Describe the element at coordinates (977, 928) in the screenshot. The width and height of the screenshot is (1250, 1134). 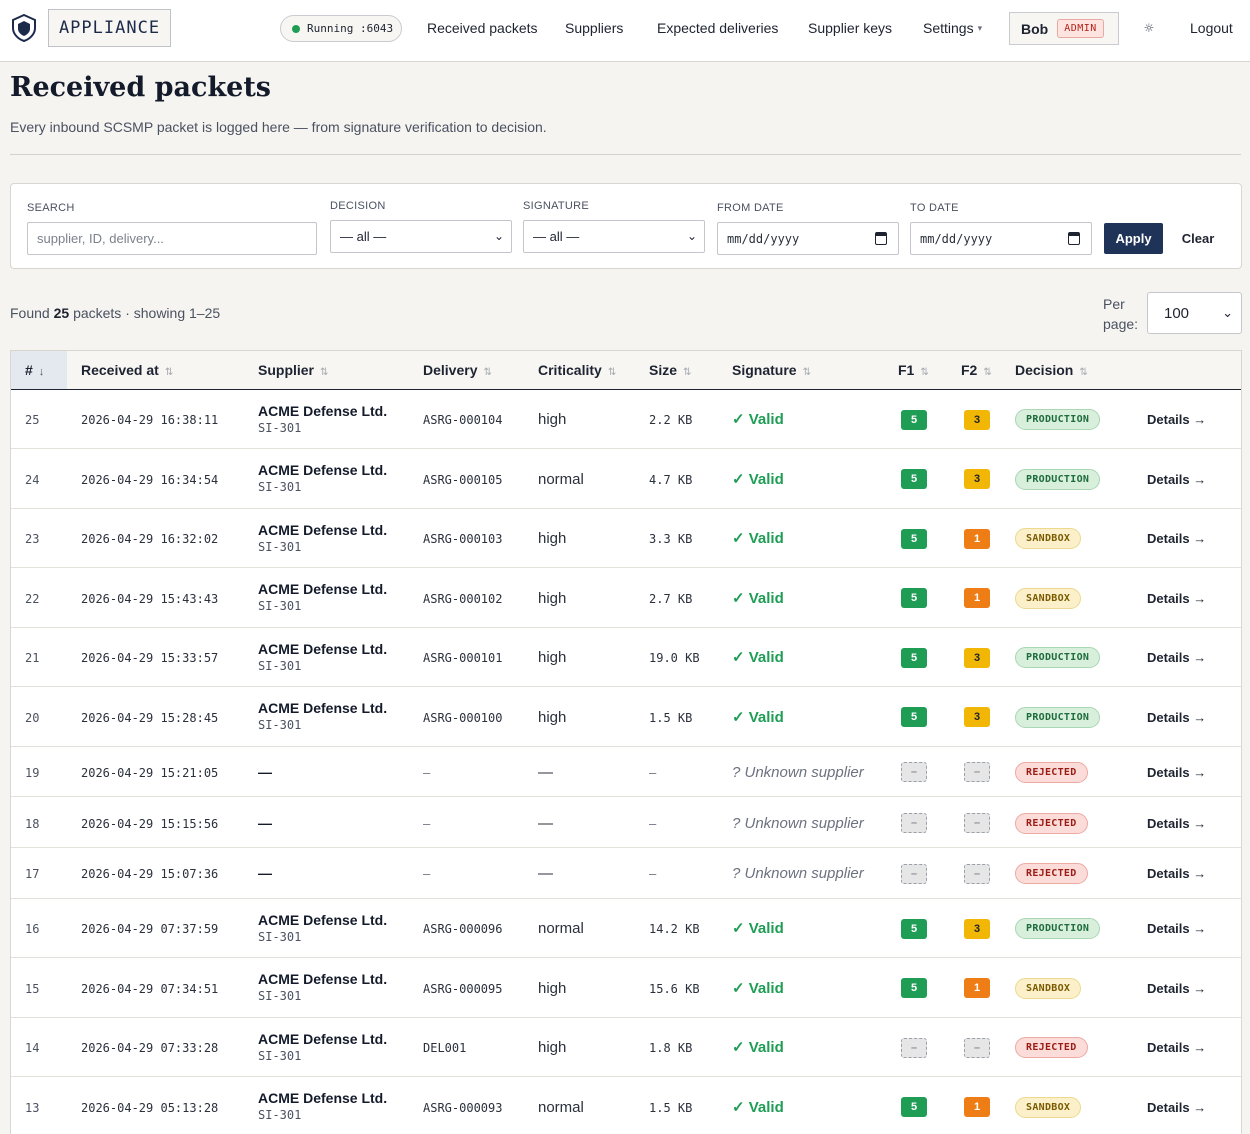
I see `f2-score-badge: 3` at that location.